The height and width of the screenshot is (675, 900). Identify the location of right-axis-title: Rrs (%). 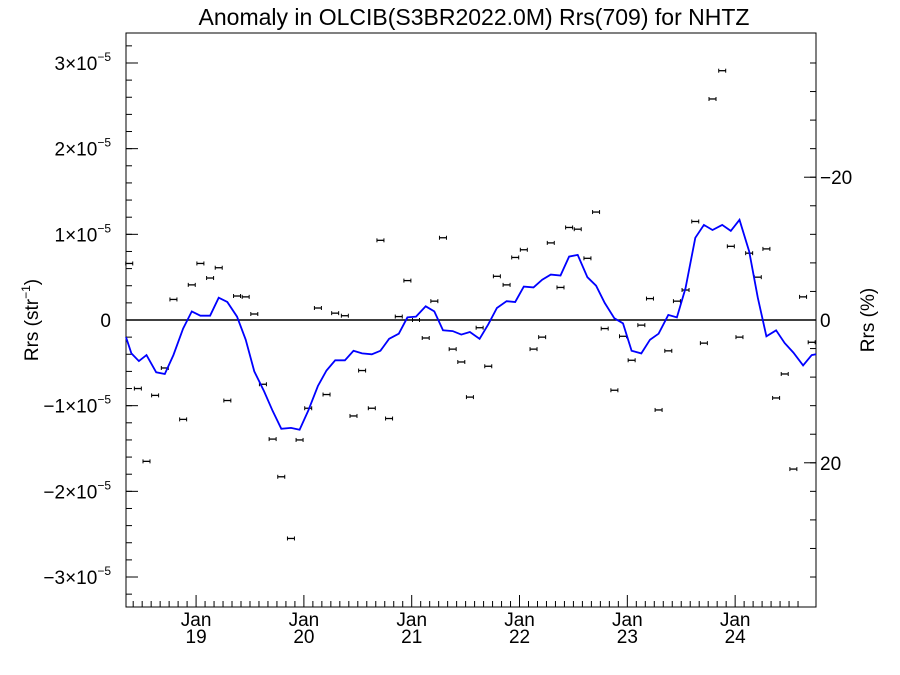
(868, 320).